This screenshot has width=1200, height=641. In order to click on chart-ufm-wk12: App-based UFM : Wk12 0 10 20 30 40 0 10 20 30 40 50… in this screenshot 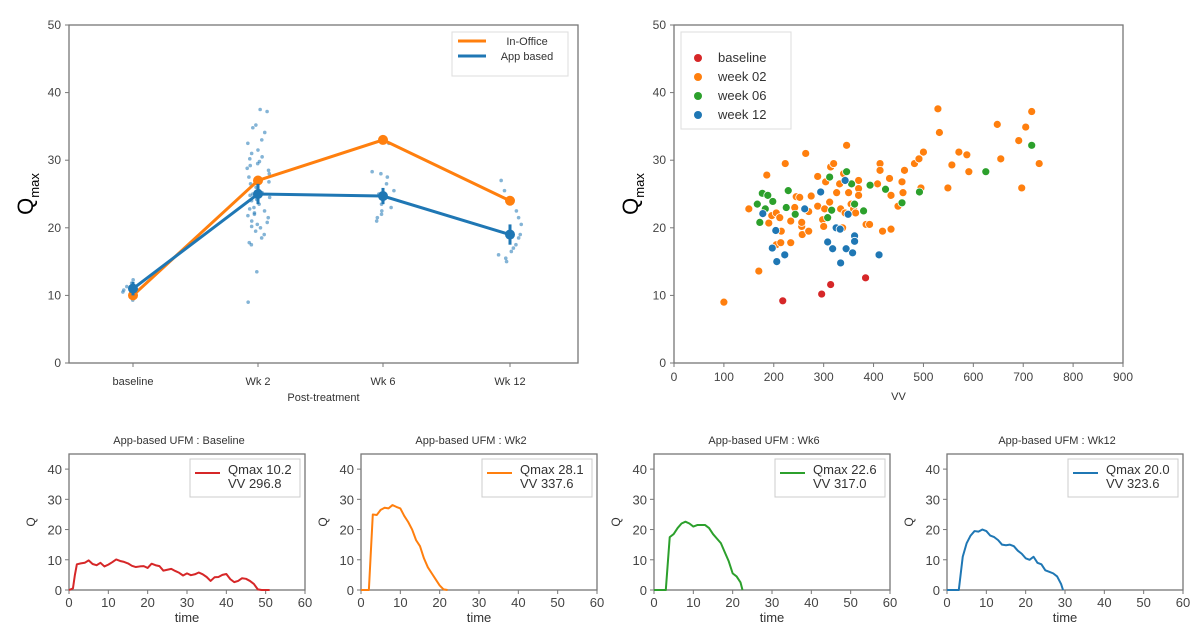, I will do `click(1046, 530)`.